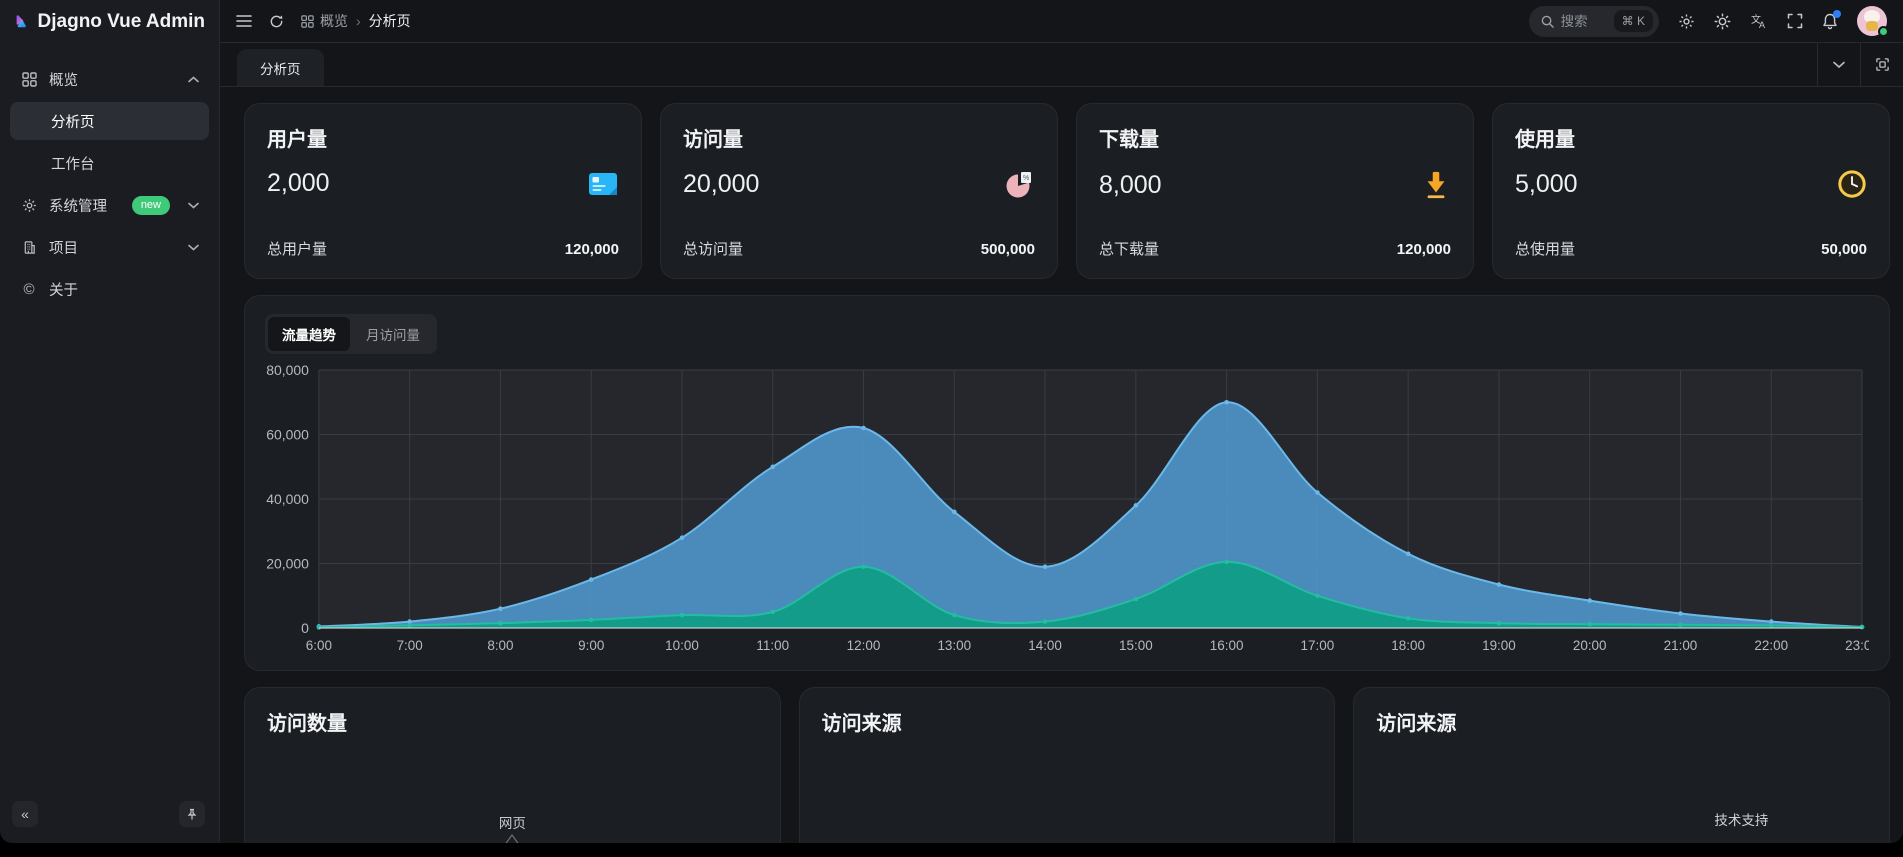 This screenshot has width=1903, height=857. I want to click on svg-text: 17:00, so click(1318, 645).